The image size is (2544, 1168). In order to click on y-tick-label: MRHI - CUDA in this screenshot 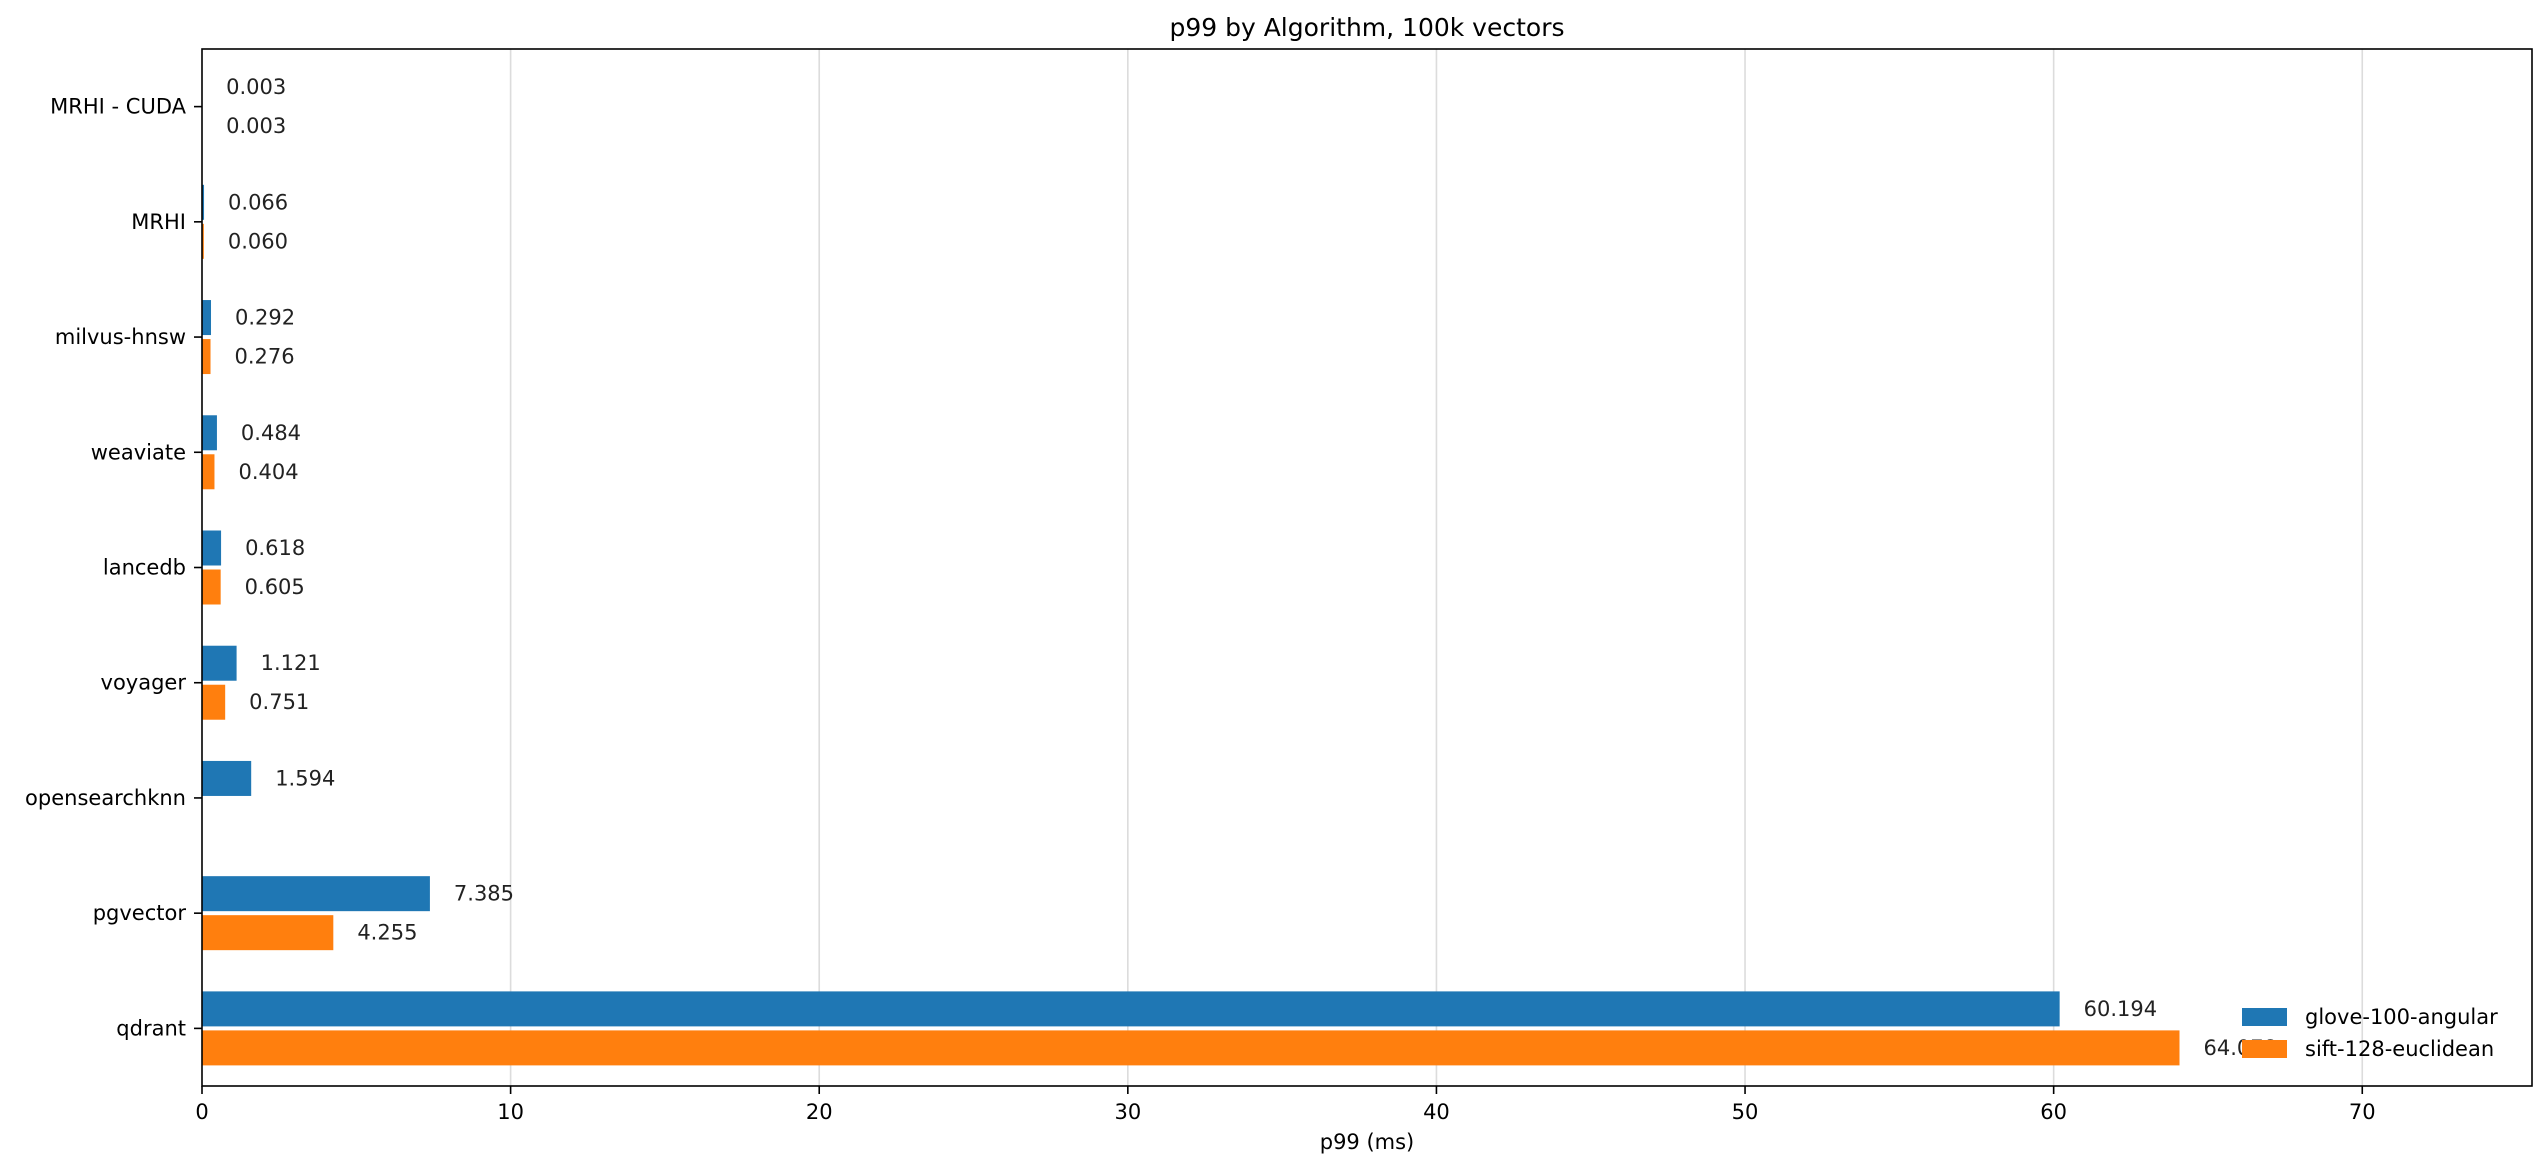, I will do `click(118, 107)`.